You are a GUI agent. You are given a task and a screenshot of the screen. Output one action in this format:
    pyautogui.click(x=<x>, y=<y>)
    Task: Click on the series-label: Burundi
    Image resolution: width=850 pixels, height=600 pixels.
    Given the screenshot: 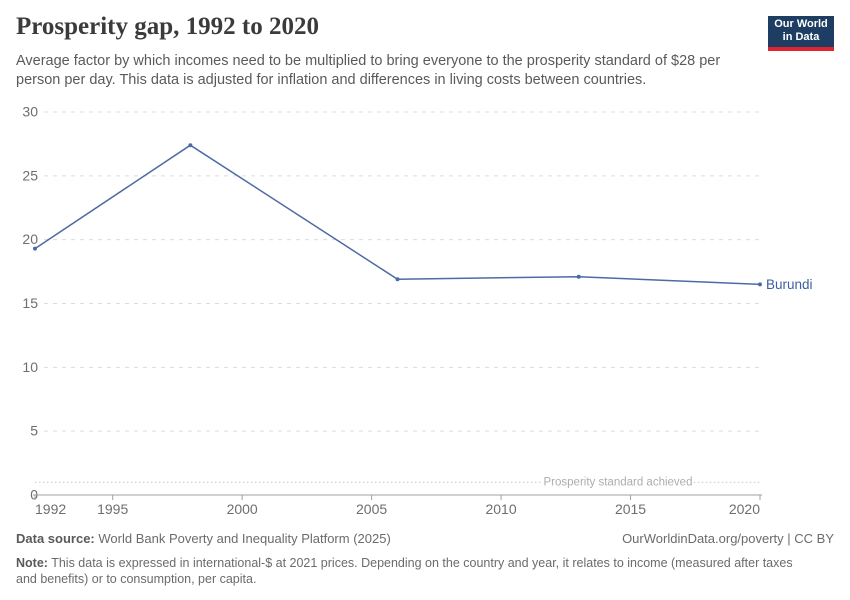 What is the action you would take?
    pyautogui.click(x=789, y=284)
    